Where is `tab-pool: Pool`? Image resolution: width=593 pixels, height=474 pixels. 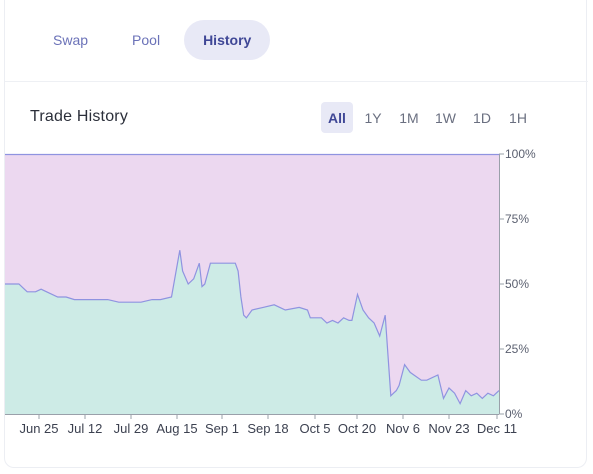
tab-pool: Pool is located at coordinates (146, 40).